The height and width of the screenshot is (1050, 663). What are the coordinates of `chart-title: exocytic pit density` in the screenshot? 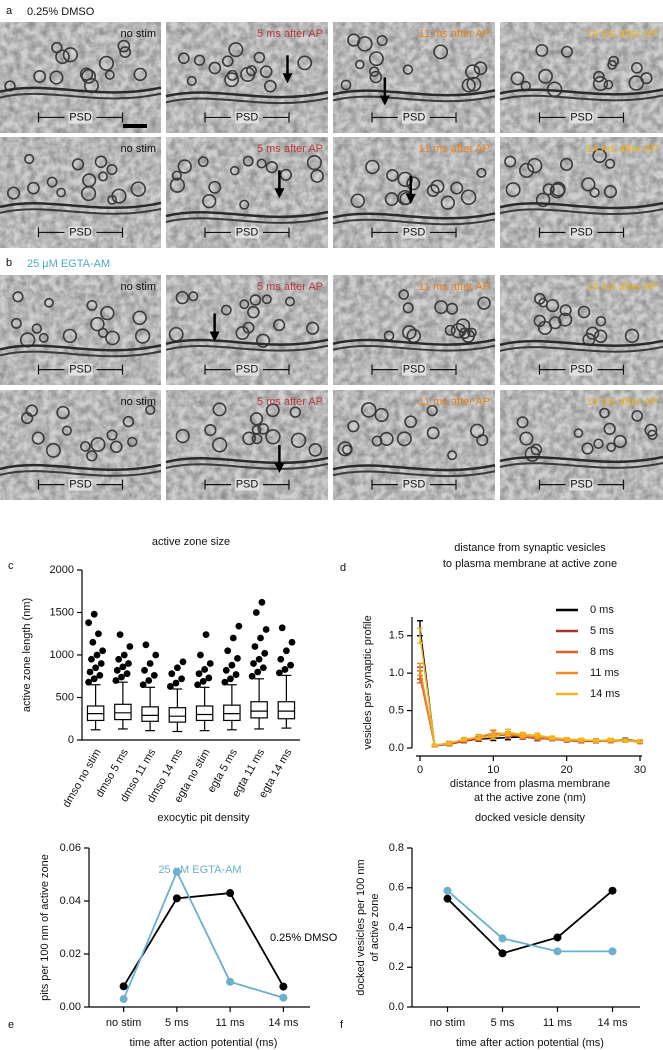 It's located at (203, 818).